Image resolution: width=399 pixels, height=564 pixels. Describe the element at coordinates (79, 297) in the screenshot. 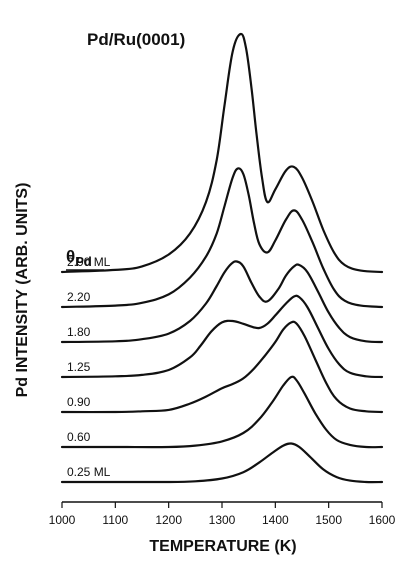

I see `series-label-1: 2.20` at that location.